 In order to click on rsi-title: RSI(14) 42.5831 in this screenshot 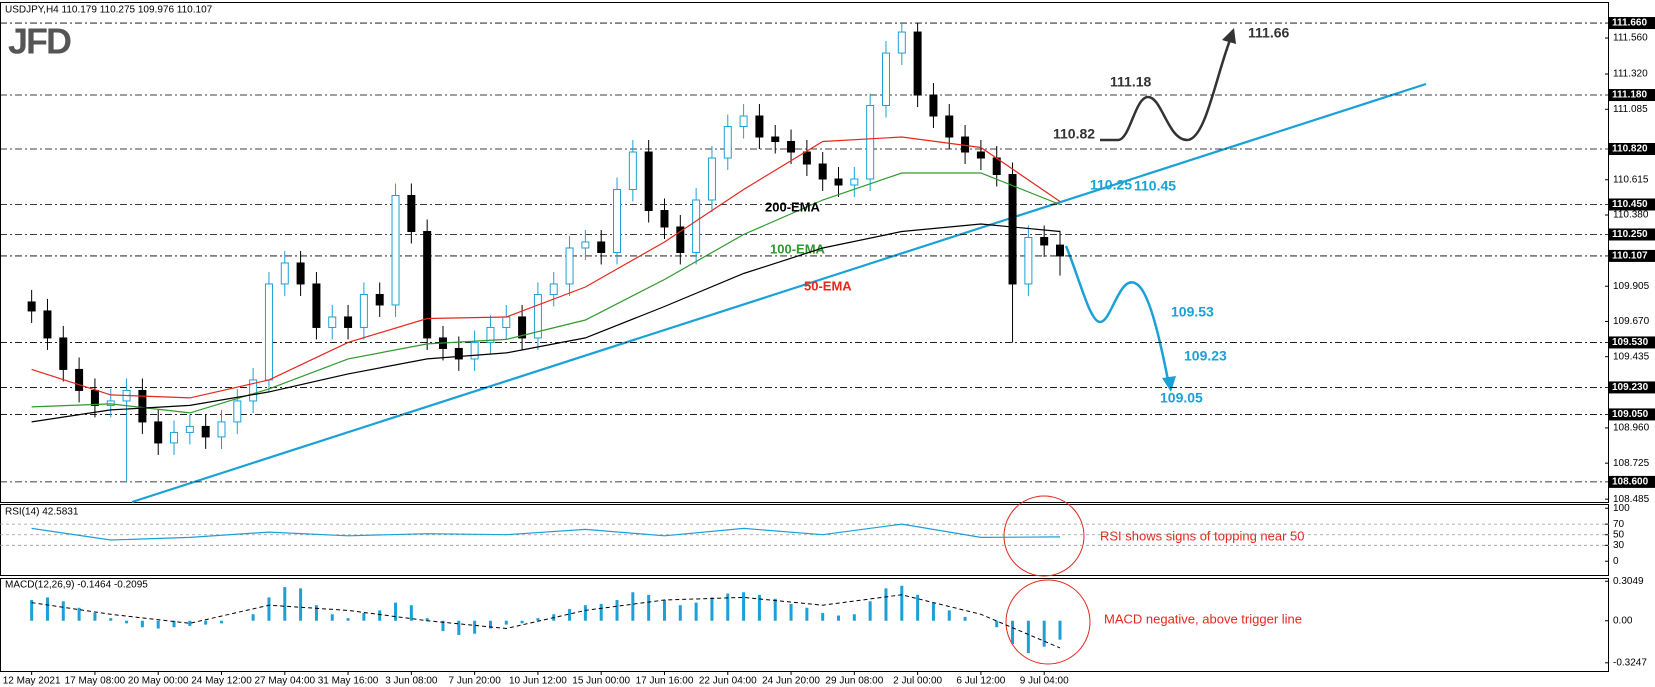, I will do `click(42, 512)`.